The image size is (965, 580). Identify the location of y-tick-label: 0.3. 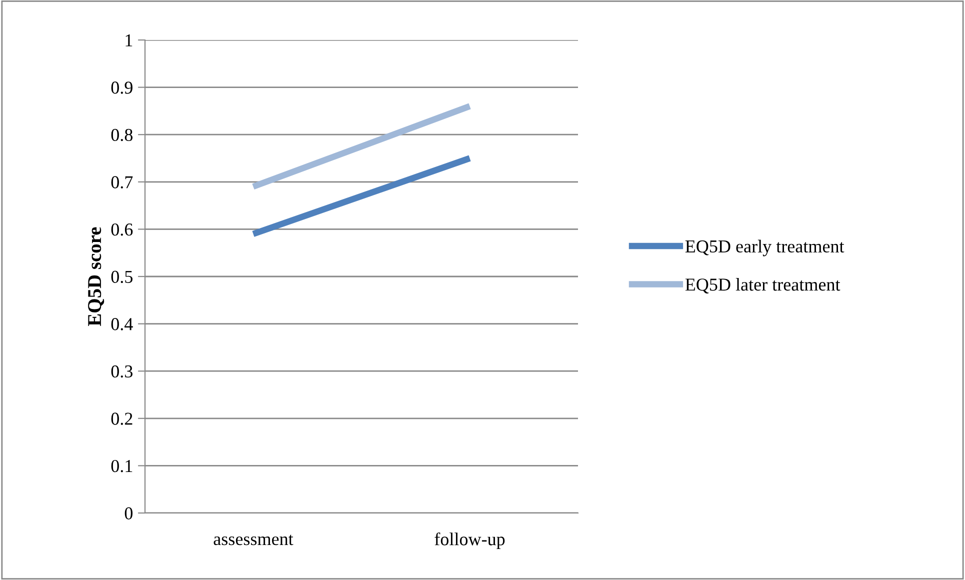
(121, 371).